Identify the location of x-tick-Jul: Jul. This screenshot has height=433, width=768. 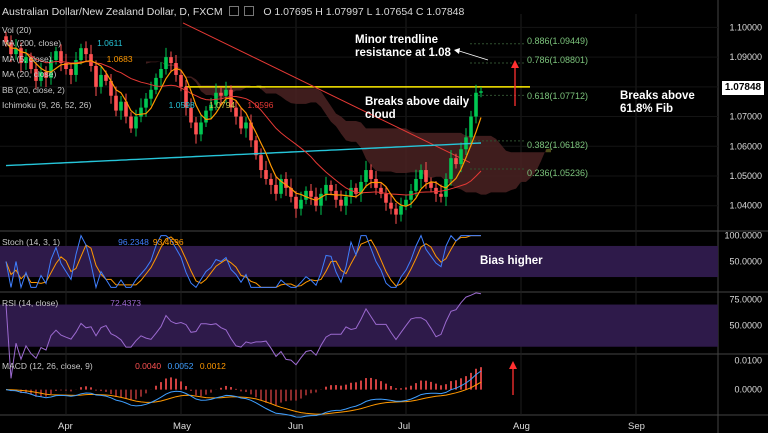
(404, 426).